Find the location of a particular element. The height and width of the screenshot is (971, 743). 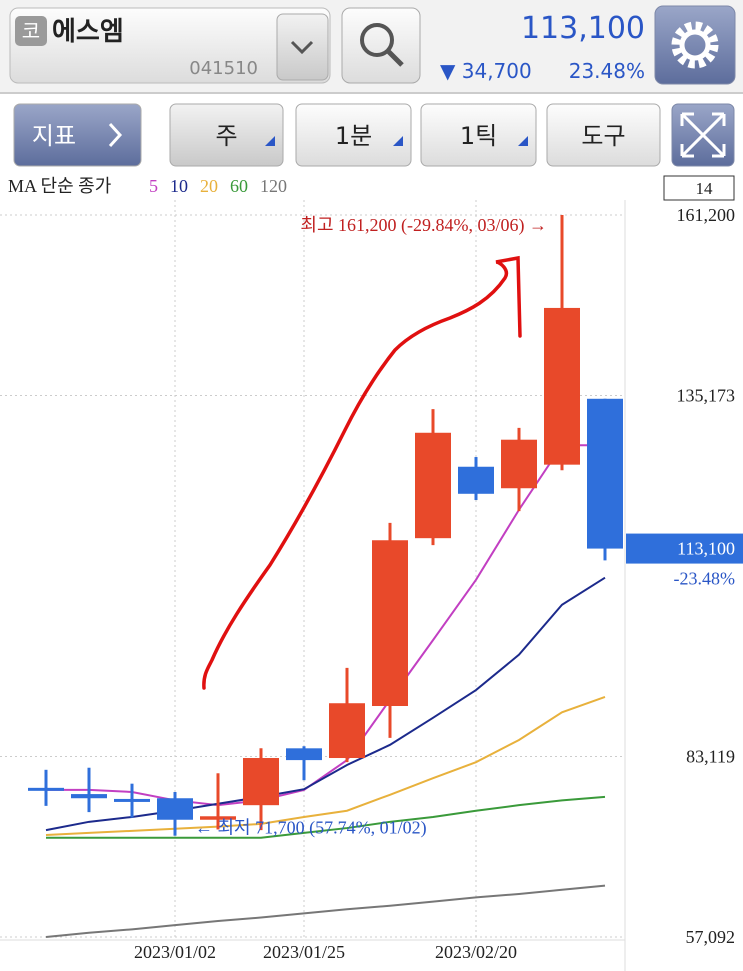

market-badge-text: 코 is located at coordinates (31, 31).